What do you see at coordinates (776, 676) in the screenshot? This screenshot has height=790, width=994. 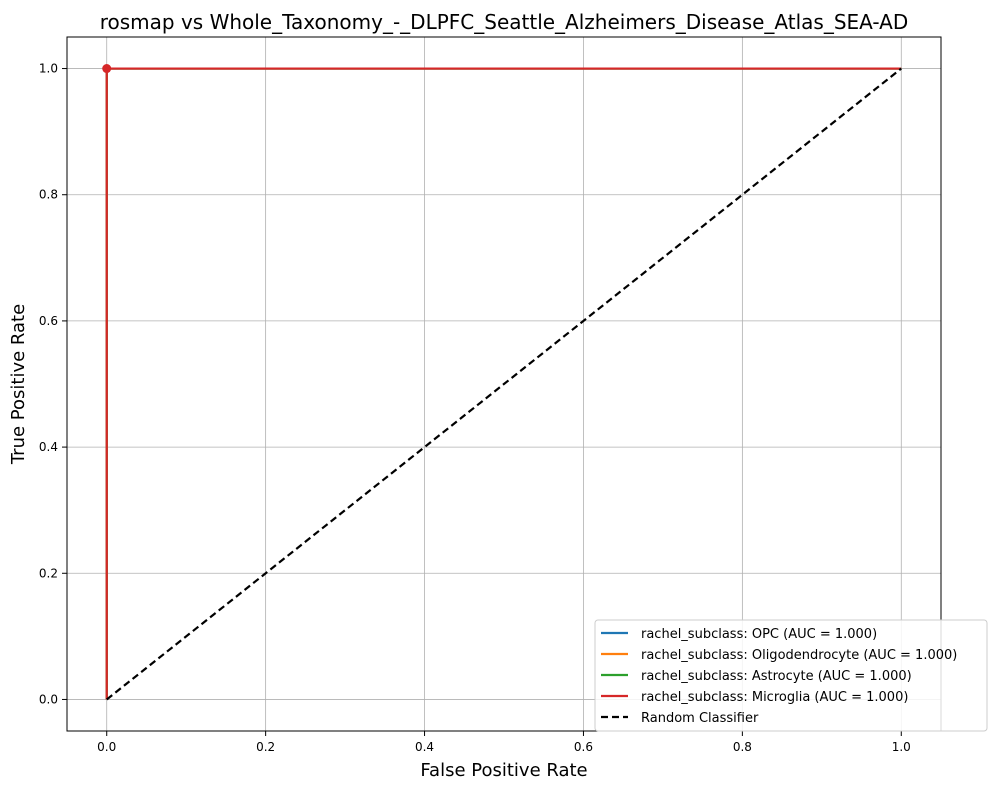 I see `legend-label: rachel_subclass: Astrocyte (AUC = 1.000)` at bounding box center [776, 676].